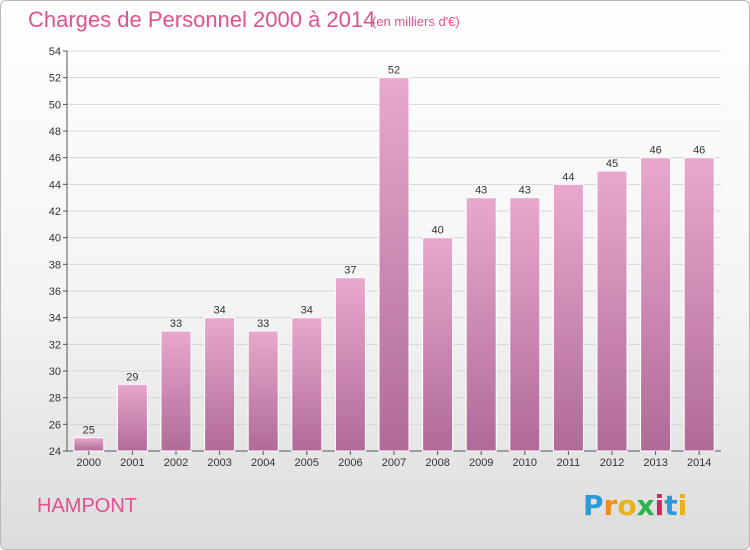 Image resolution: width=750 pixels, height=550 pixels. Describe the element at coordinates (307, 463) in the screenshot. I see `x-tick-label: 2005` at that location.